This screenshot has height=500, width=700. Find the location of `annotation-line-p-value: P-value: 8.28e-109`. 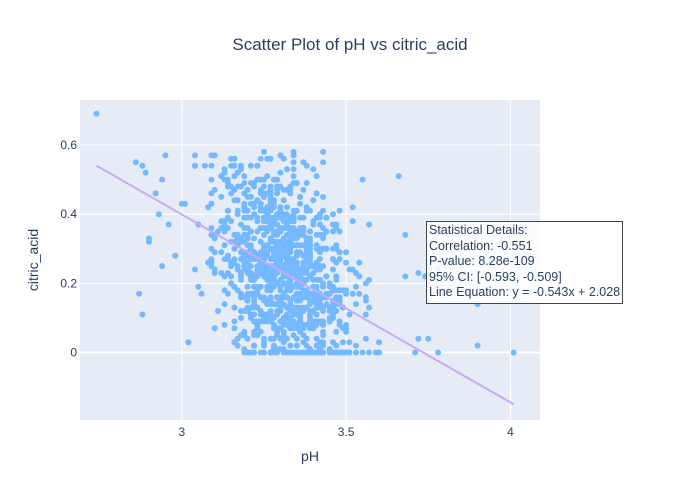

annotation-line-p-value: P-value: 8.28e-109 is located at coordinates (482, 261).